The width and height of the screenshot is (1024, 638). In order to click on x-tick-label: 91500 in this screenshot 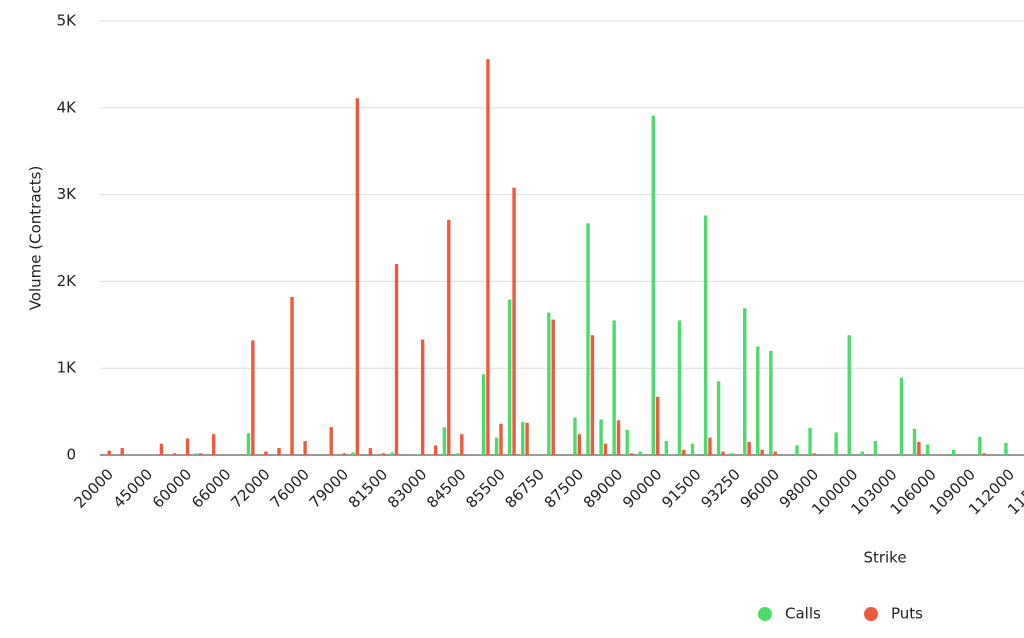, I will do `click(681, 488)`.